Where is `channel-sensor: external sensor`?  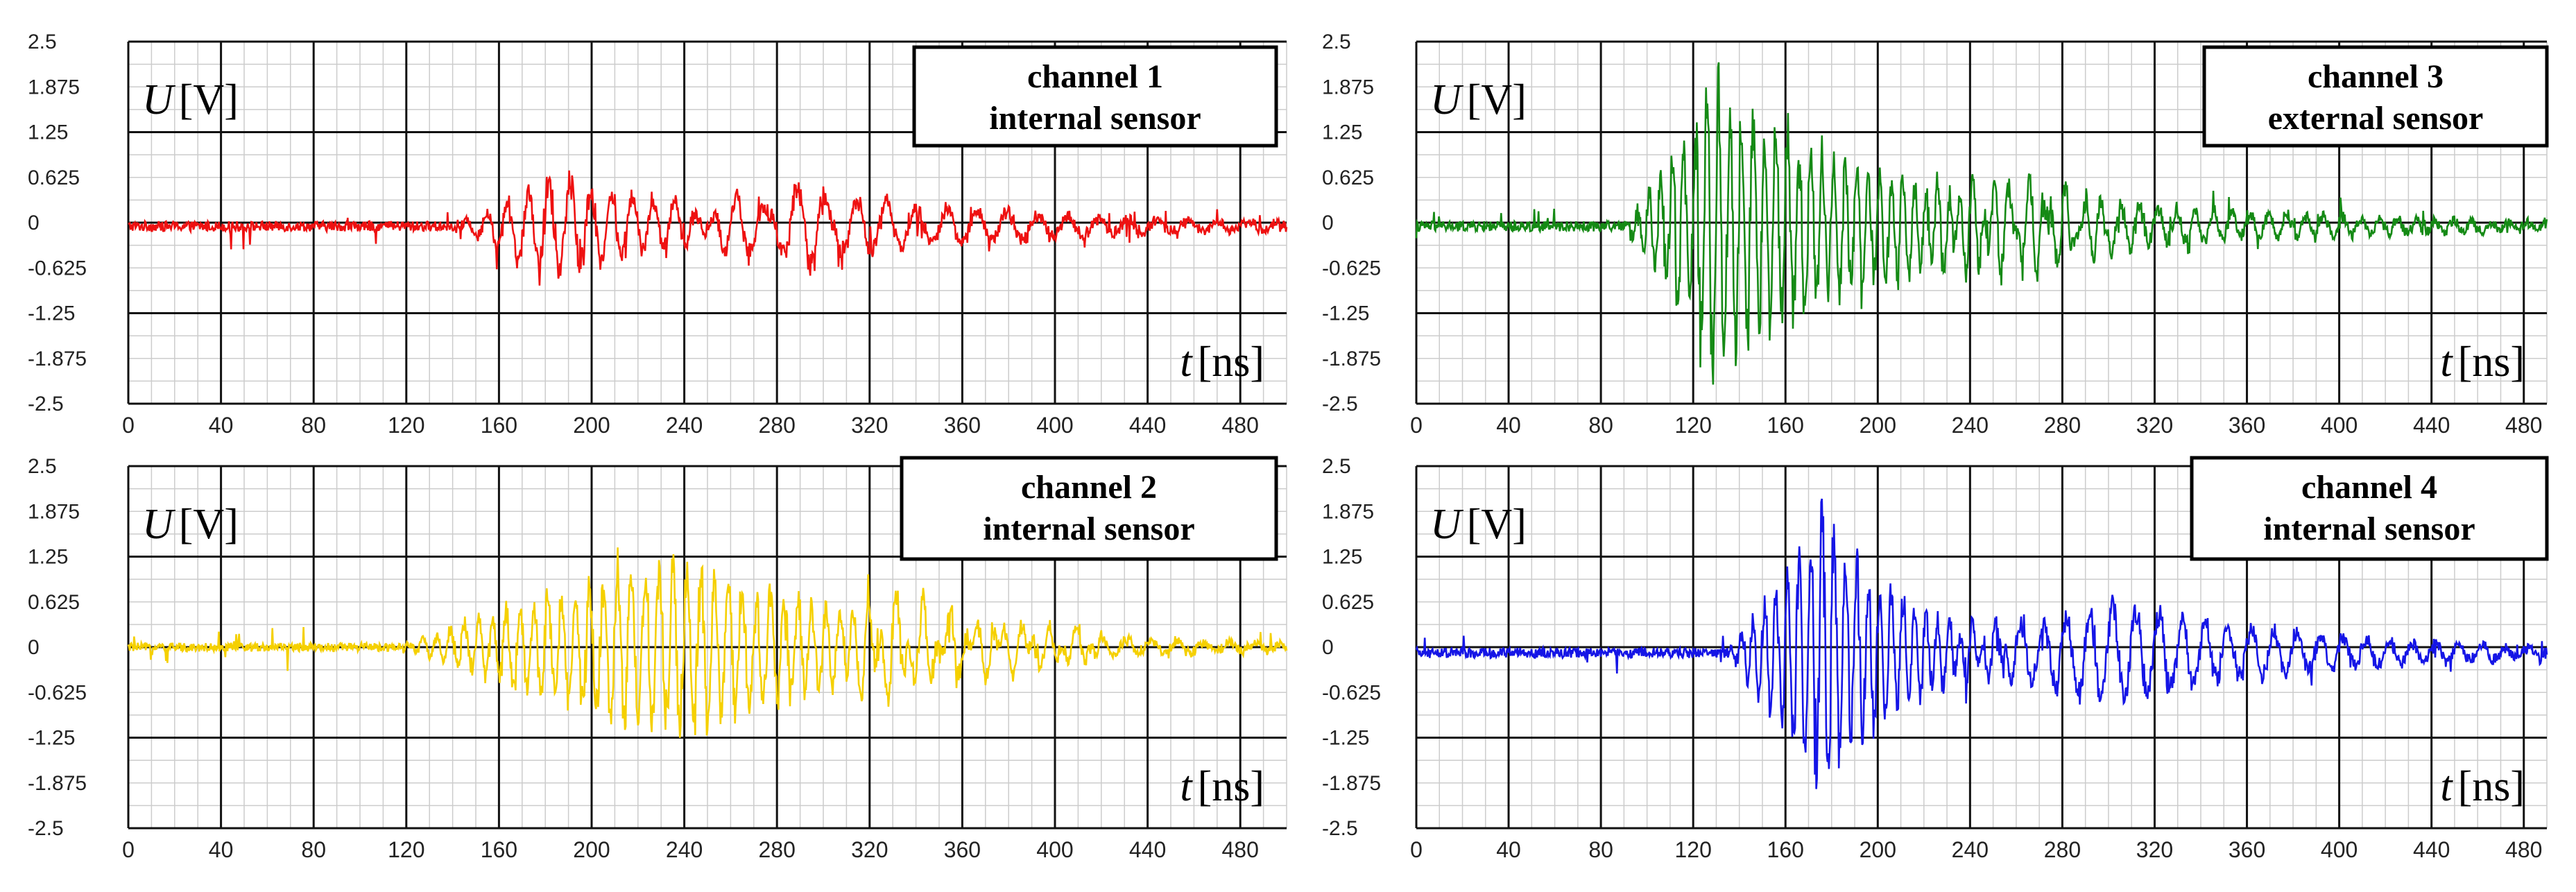 channel-sensor: external sensor is located at coordinates (2376, 118).